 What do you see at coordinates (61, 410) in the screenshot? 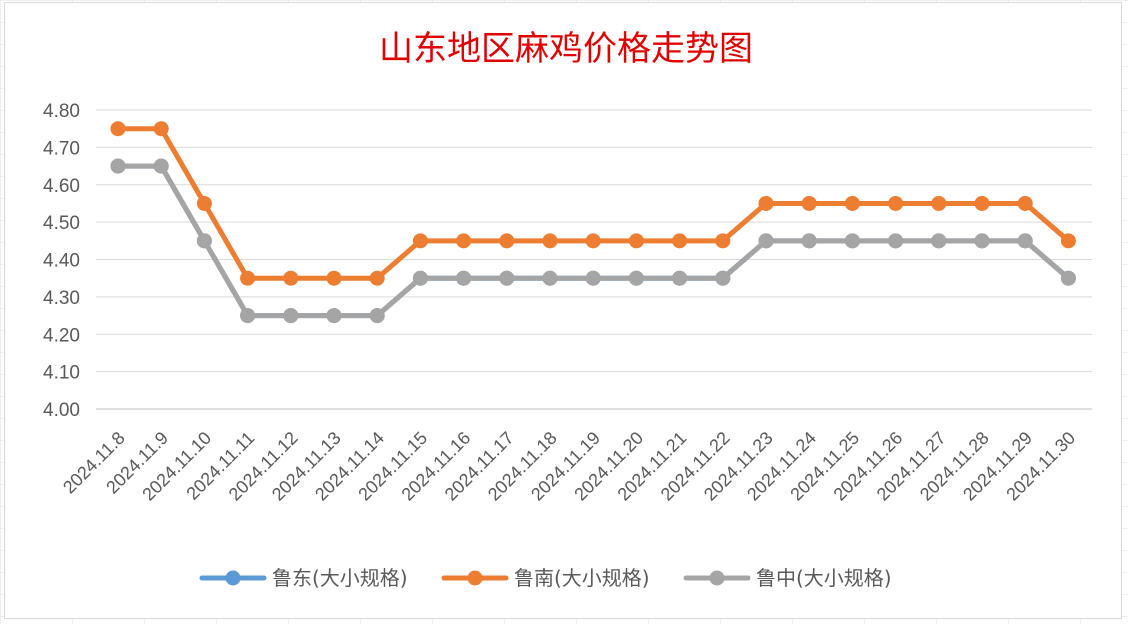
I see `y-tick-label: 4.00` at bounding box center [61, 410].